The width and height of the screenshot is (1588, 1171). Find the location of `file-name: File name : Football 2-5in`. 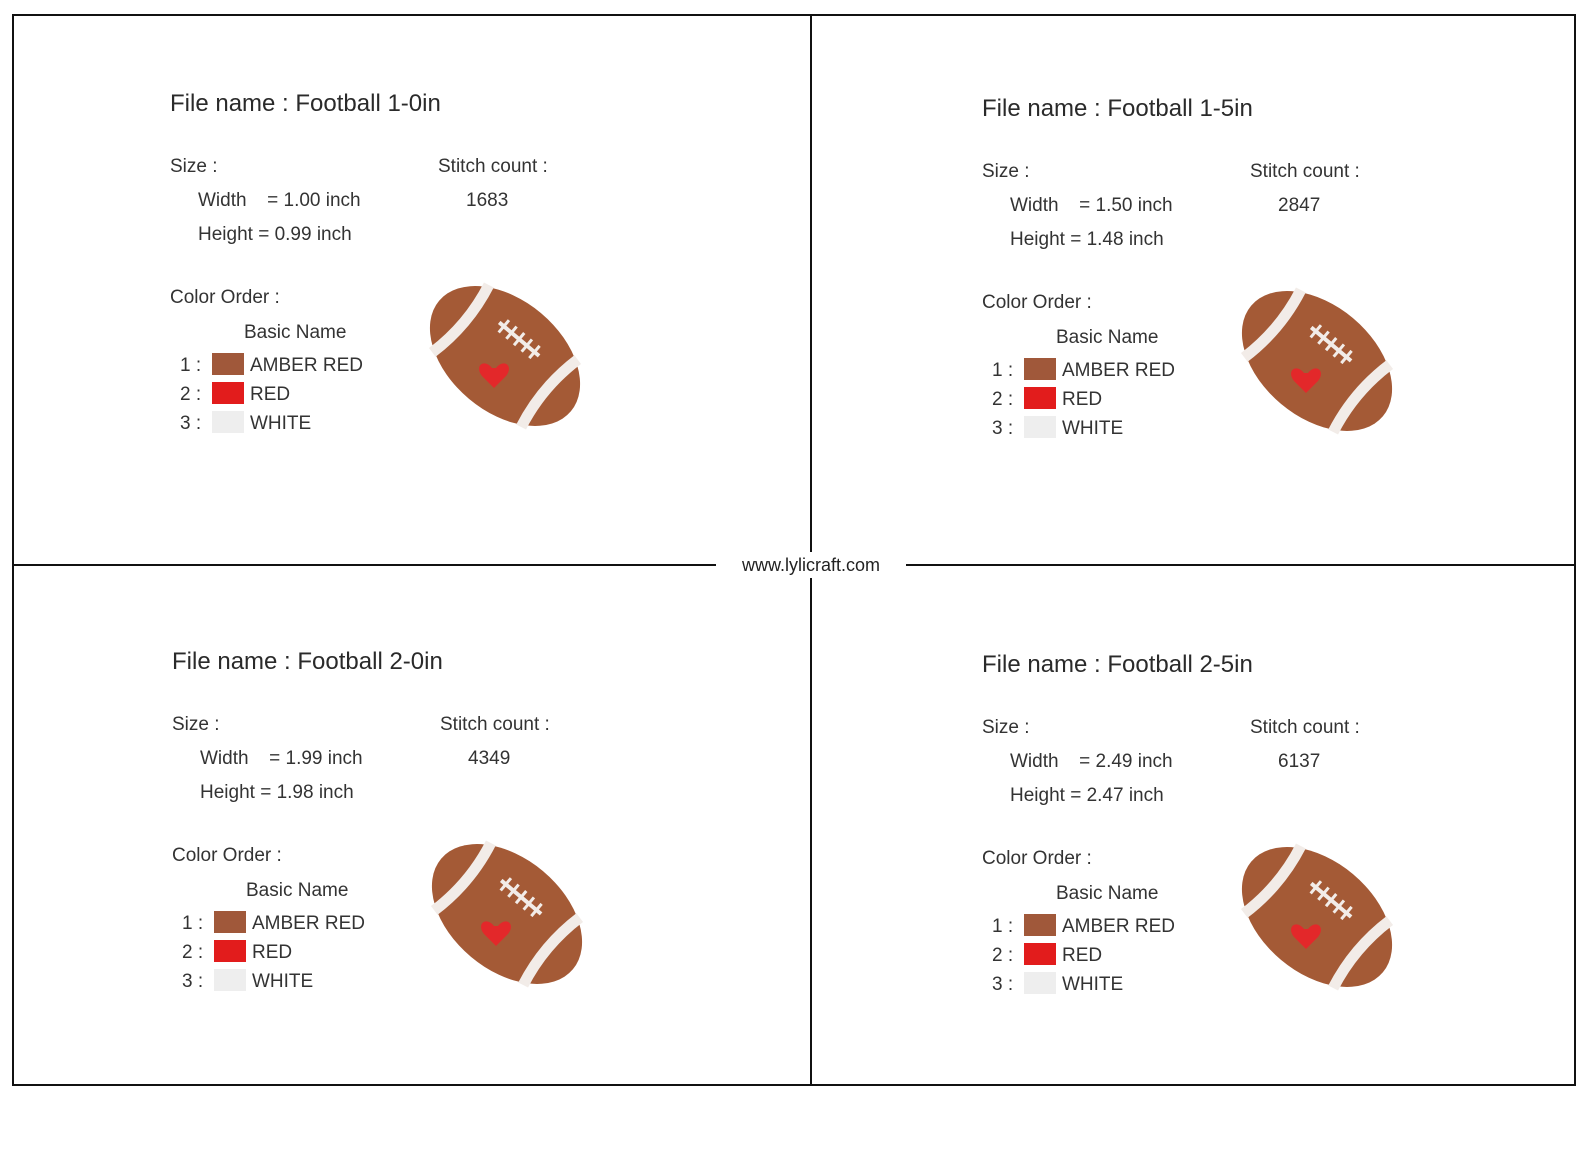

file-name: File name : Football 2-5in is located at coordinates (1117, 665).